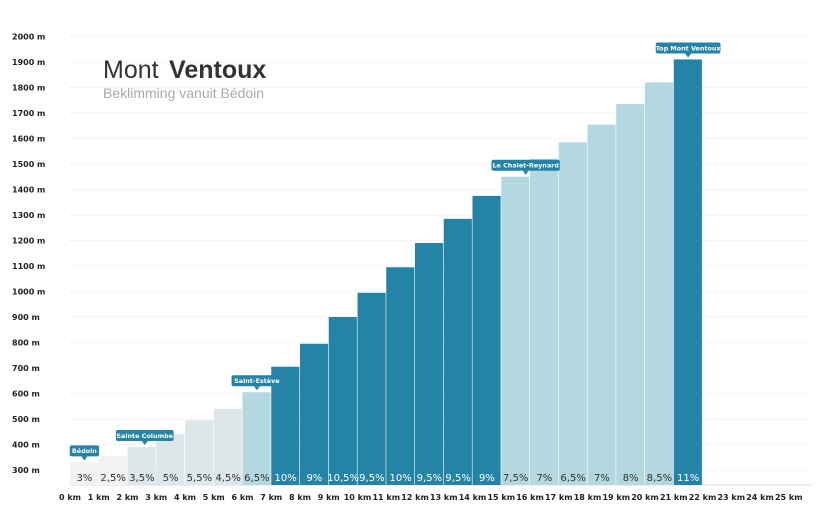  Describe the element at coordinates (214, 497) in the screenshot. I see `x-tick-label: 5 km` at that location.